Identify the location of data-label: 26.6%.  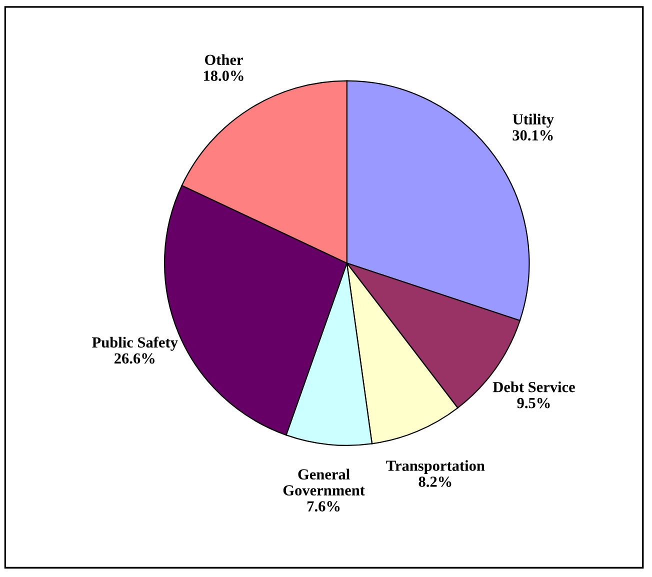
(134, 358).